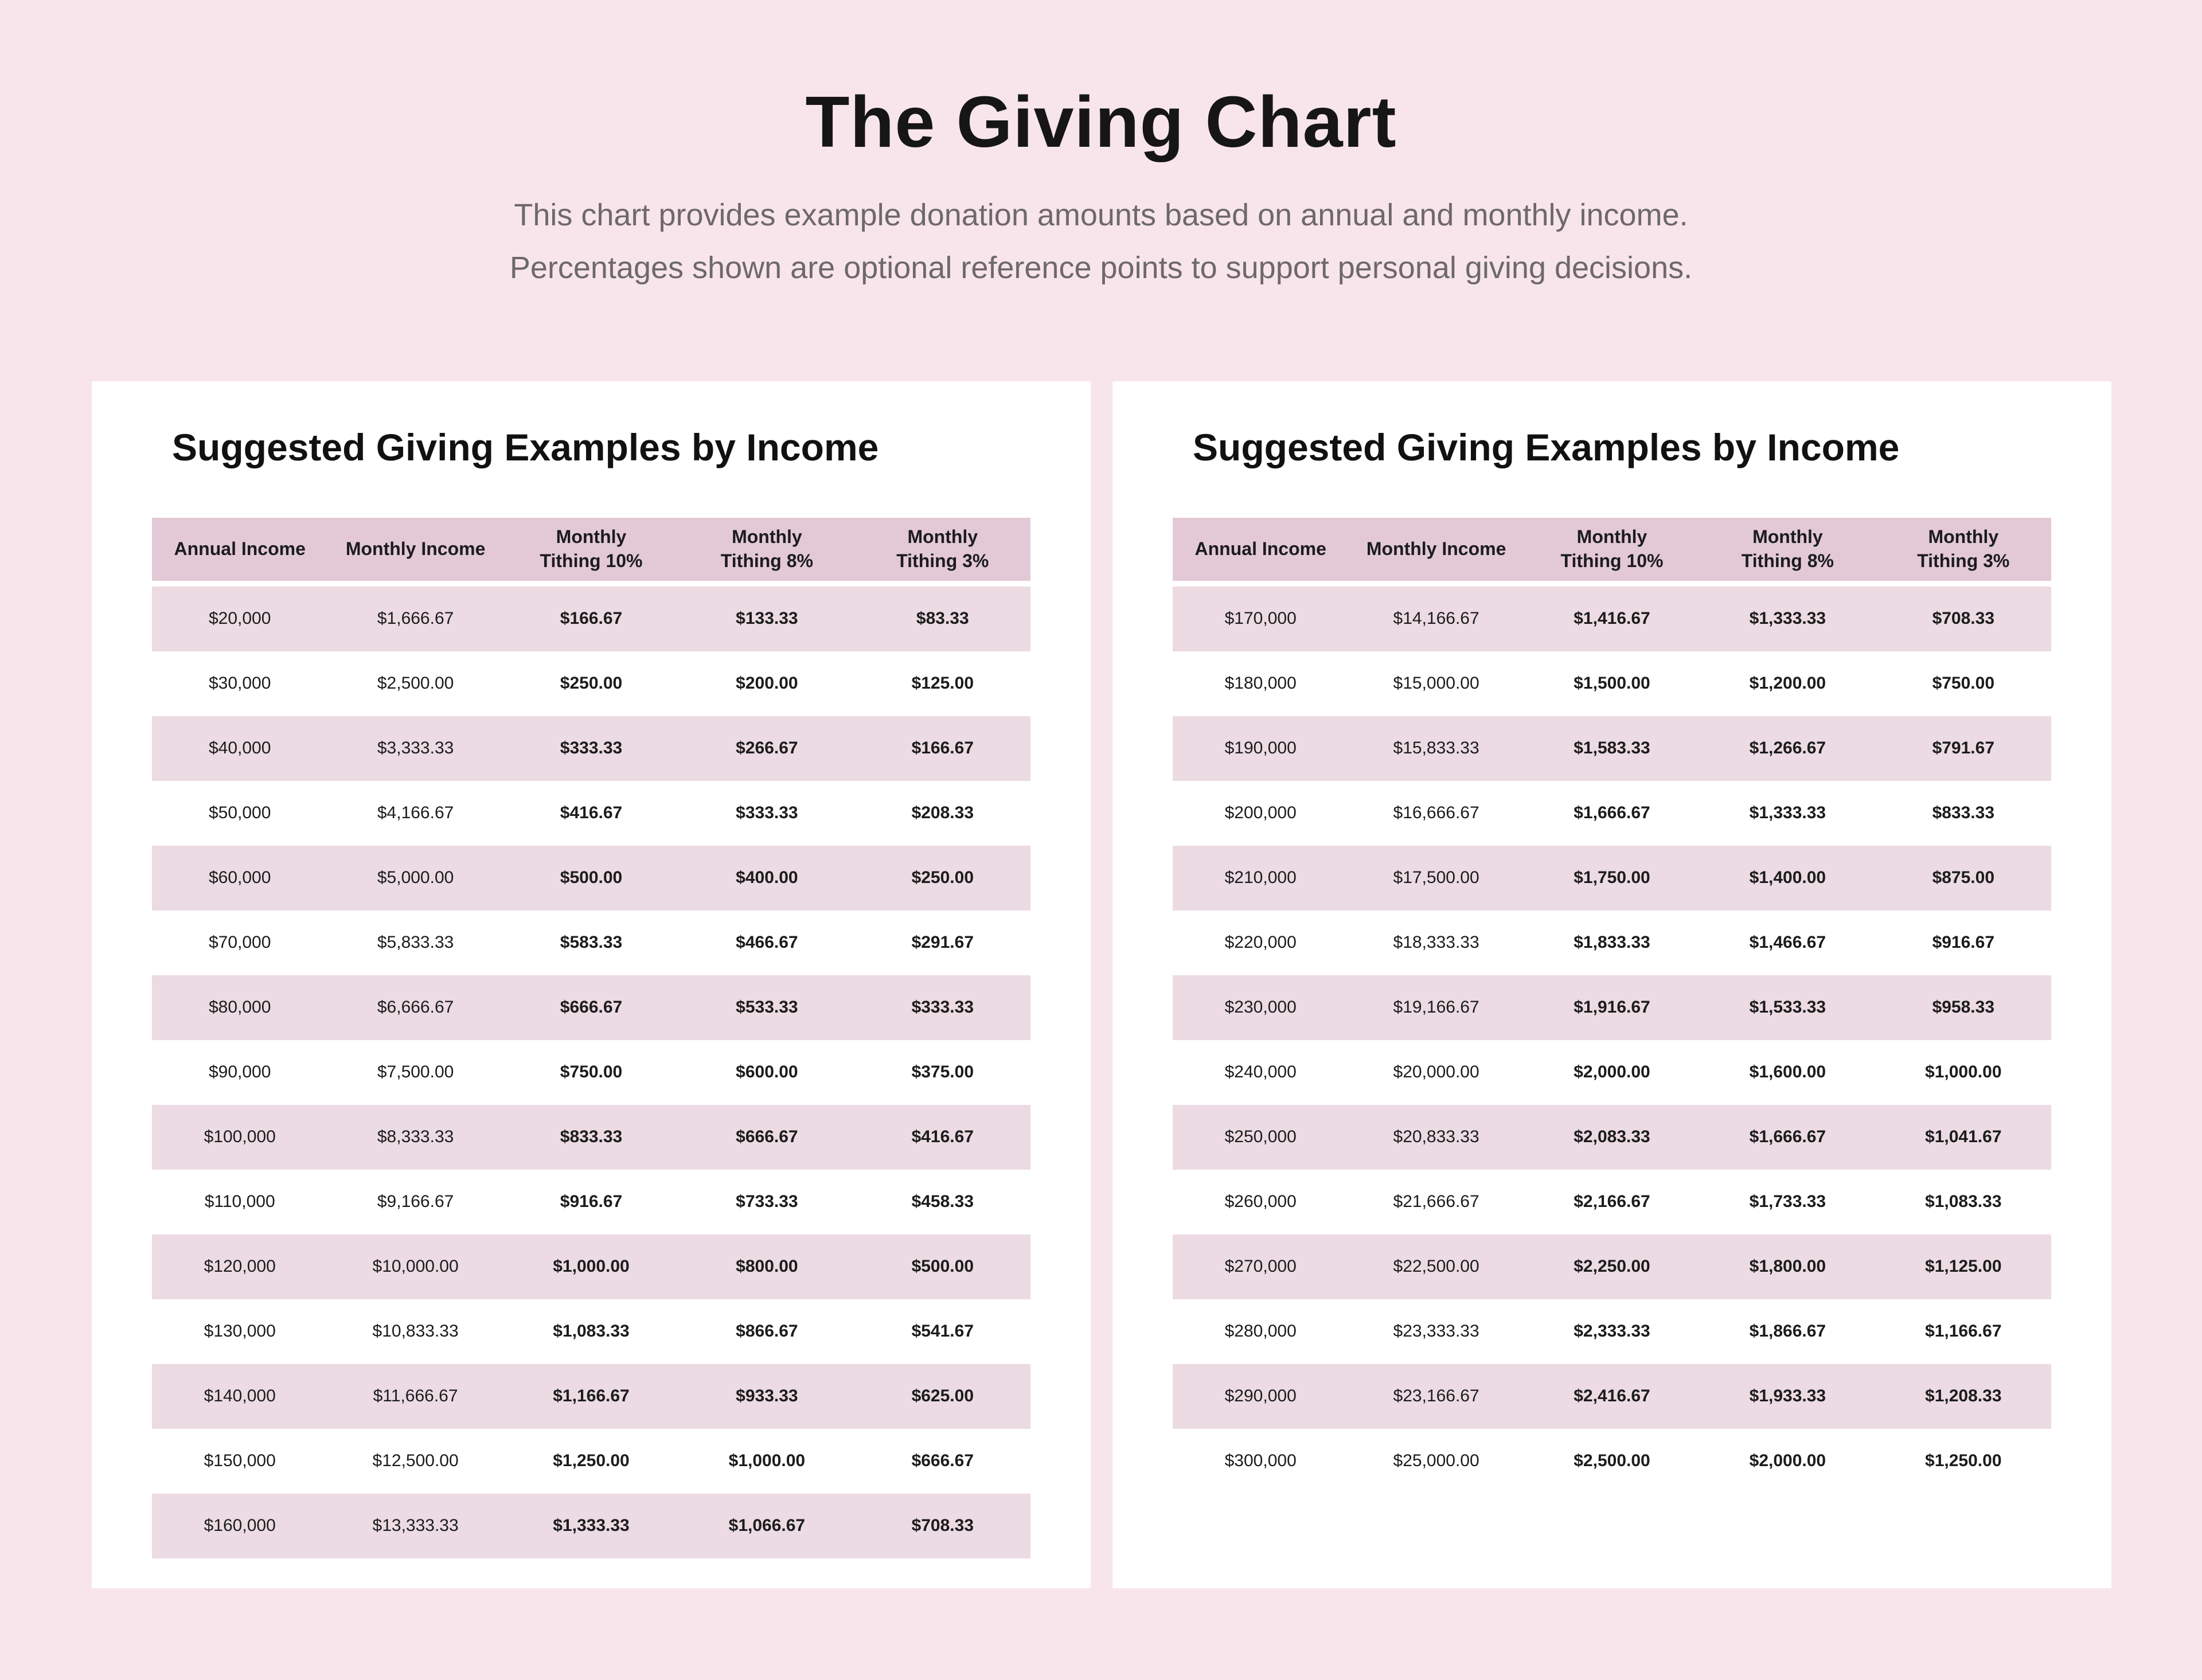 This screenshot has width=2202, height=1680. What do you see at coordinates (1612, 618) in the screenshot?
I see `cell-tithing-10: $1,416.67` at bounding box center [1612, 618].